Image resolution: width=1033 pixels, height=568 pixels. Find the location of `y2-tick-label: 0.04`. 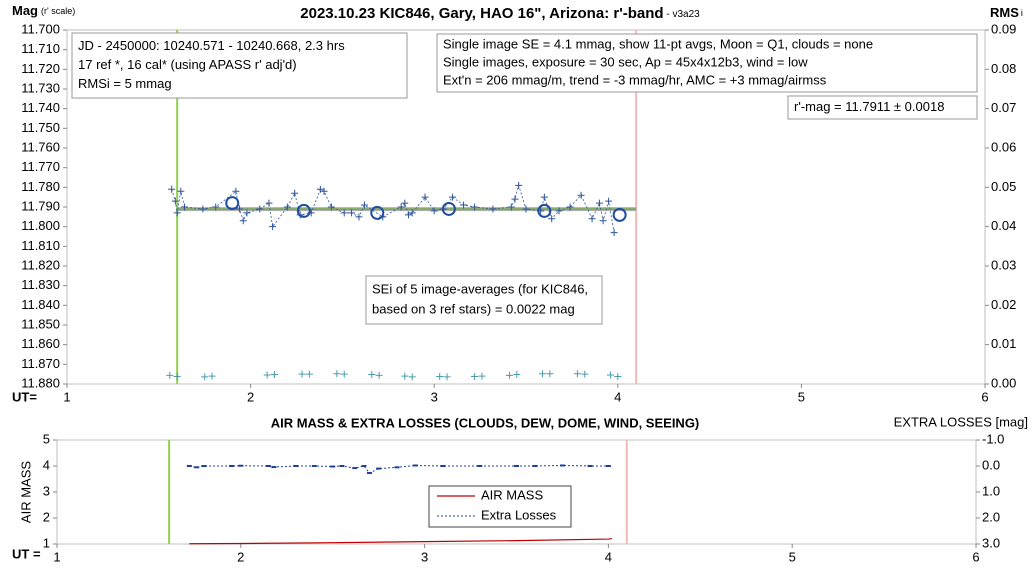

y2-tick-label: 0.04 is located at coordinates (1003, 225).